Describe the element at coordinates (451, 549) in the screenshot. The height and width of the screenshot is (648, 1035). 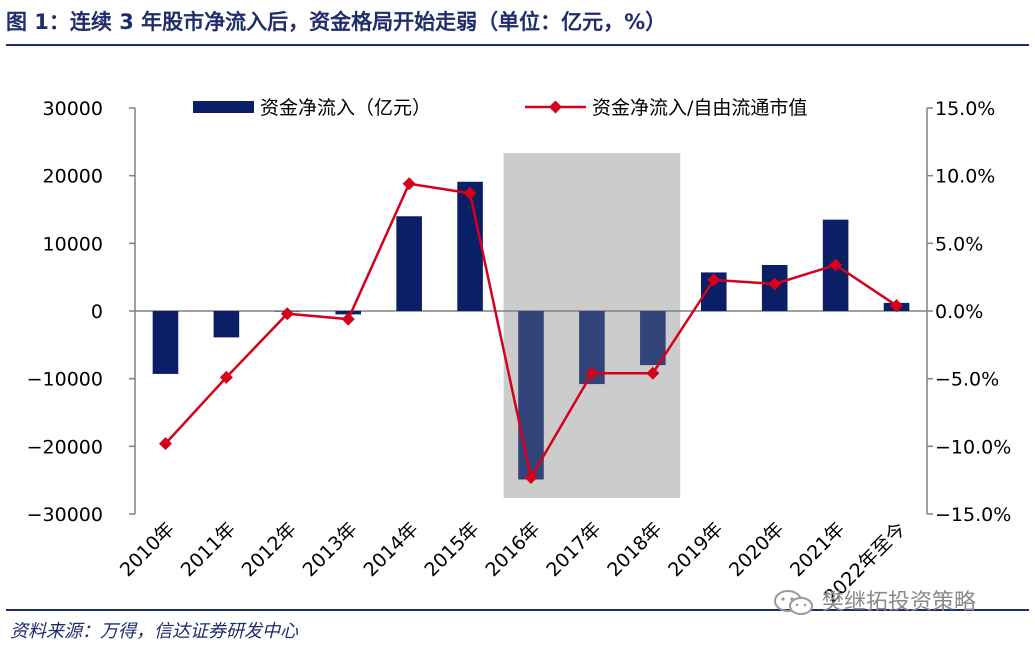
I see `x-tick-label: 2015年` at that location.